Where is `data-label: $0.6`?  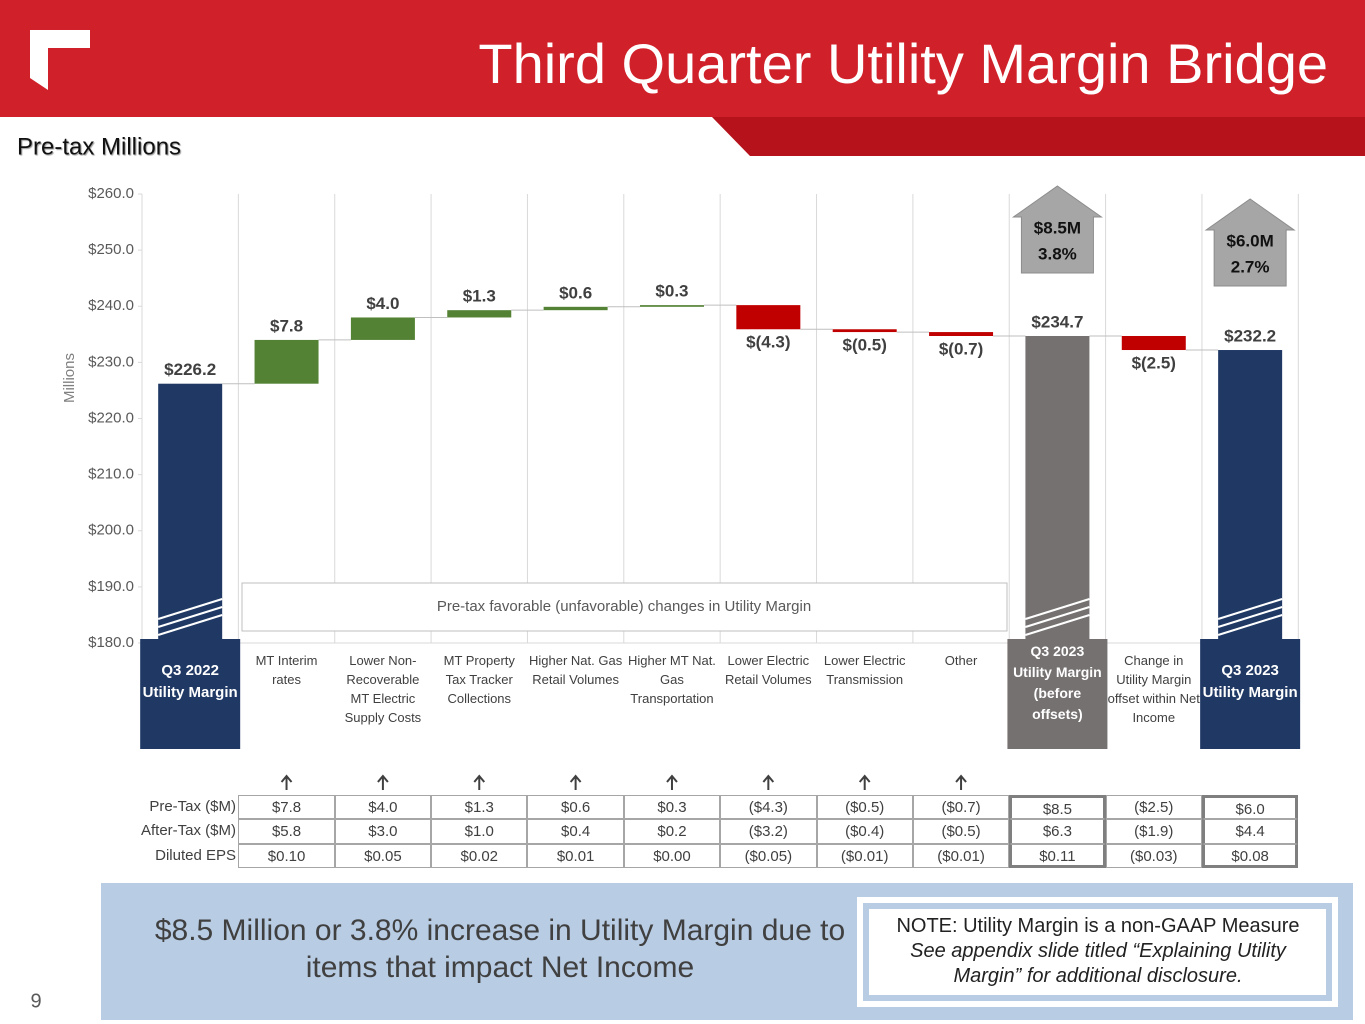 data-label: $0.6 is located at coordinates (575, 292).